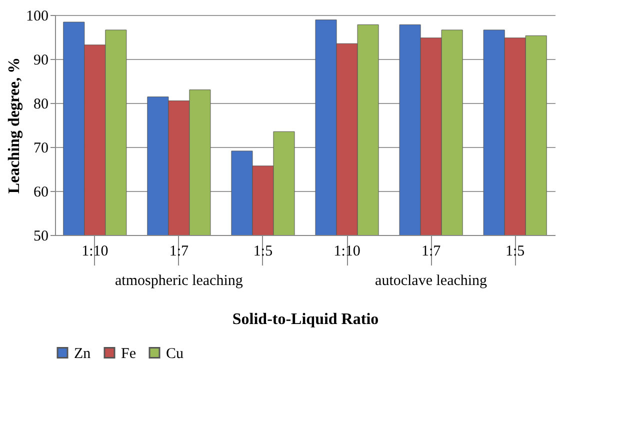  I want to click on y-tick-label: 100, so click(37, 16).